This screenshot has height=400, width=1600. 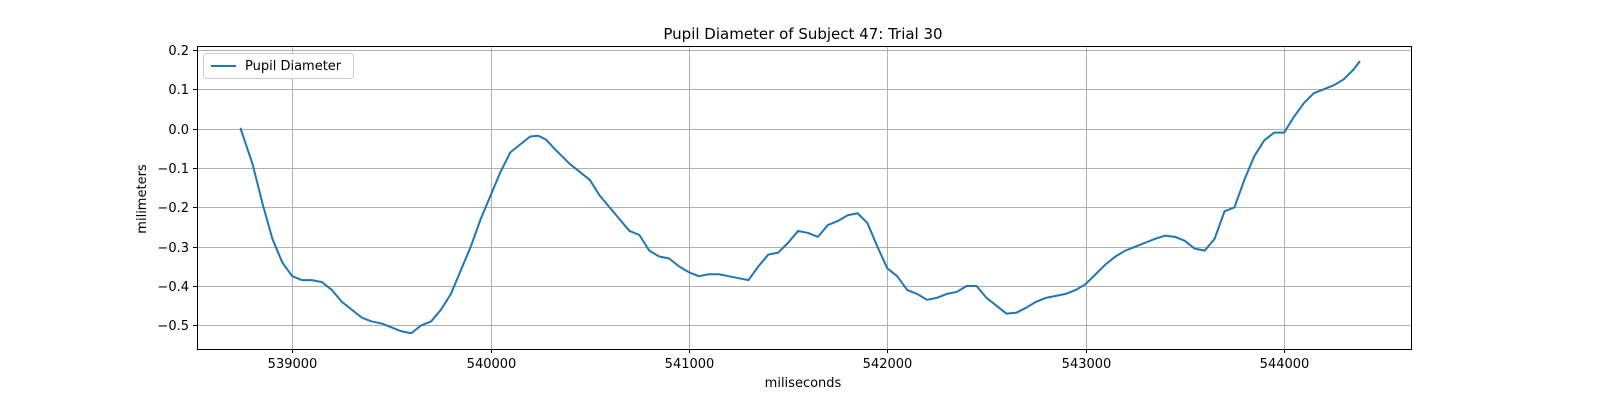 I want to click on x-tick-label: 541000, so click(x=690, y=364).